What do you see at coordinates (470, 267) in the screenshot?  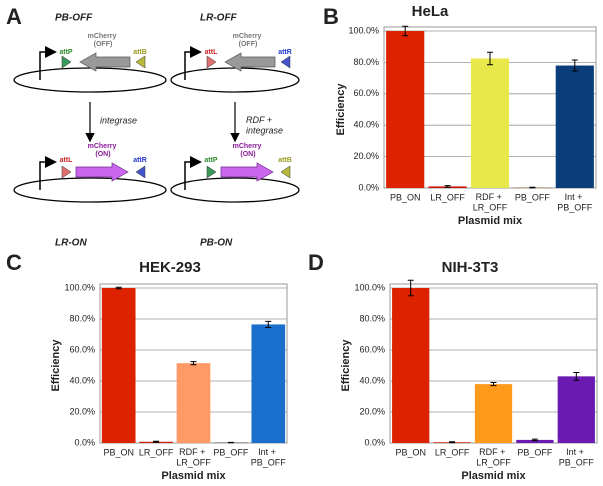 I see `chart-title: NIH-3T3` at bounding box center [470, 267].